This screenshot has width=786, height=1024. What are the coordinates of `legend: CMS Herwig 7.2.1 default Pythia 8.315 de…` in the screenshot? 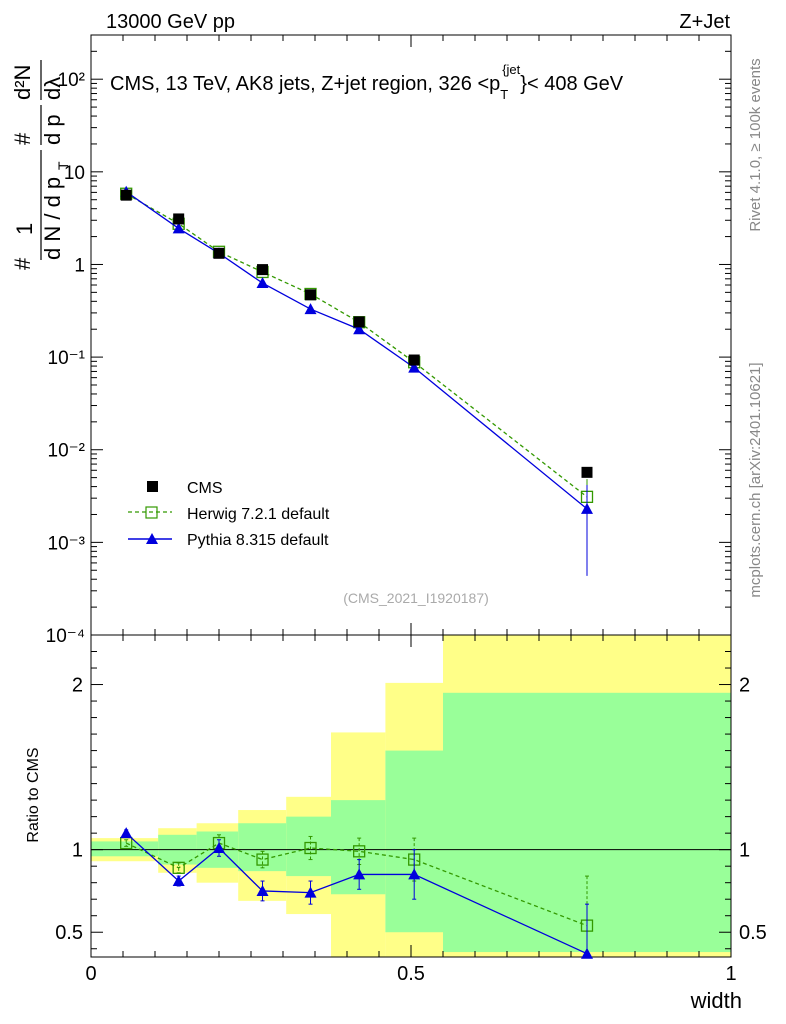 It's located at (229, 514).